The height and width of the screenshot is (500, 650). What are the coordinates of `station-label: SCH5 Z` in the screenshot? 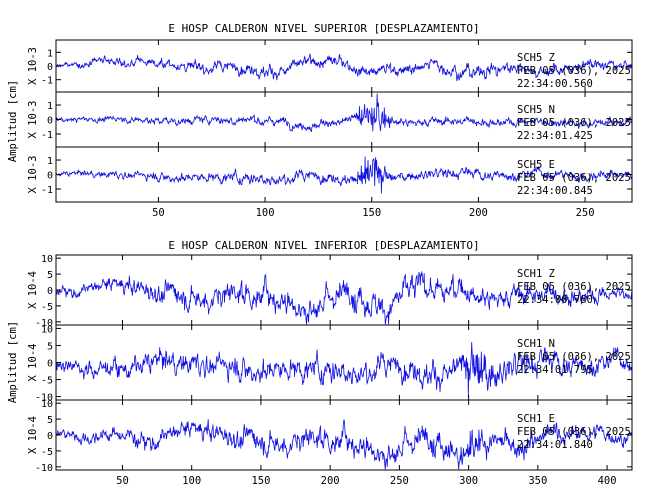 It's located at (536, 58).